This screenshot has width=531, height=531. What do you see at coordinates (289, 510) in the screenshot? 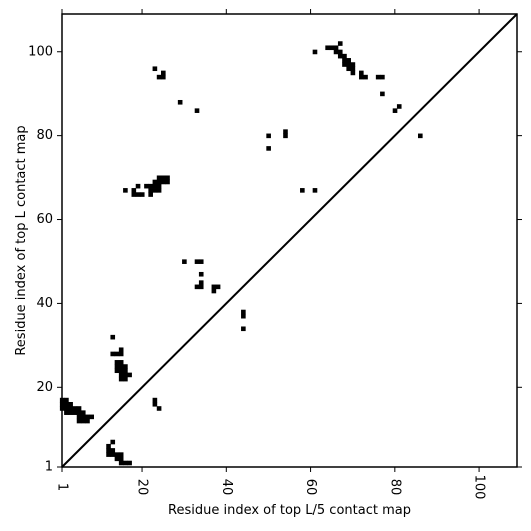
I see `x-axis-label: Residue index of top L/5 contact map` at bounding box center [289, 510].